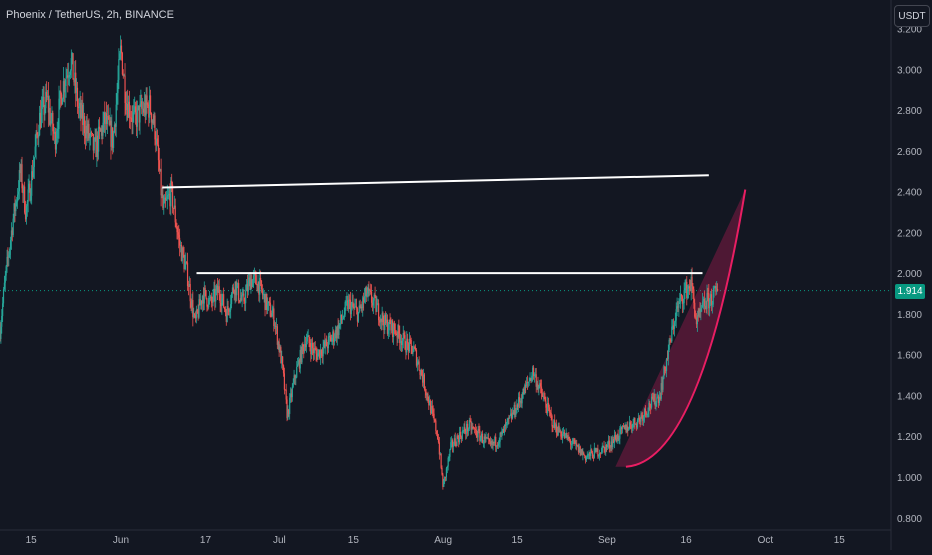 This screenshot has width=932, height=555. What do you see at coordinates (909, 315) in the screenshot?
I see `y-tick-label: 1.800` at bounding box center [909, 315].